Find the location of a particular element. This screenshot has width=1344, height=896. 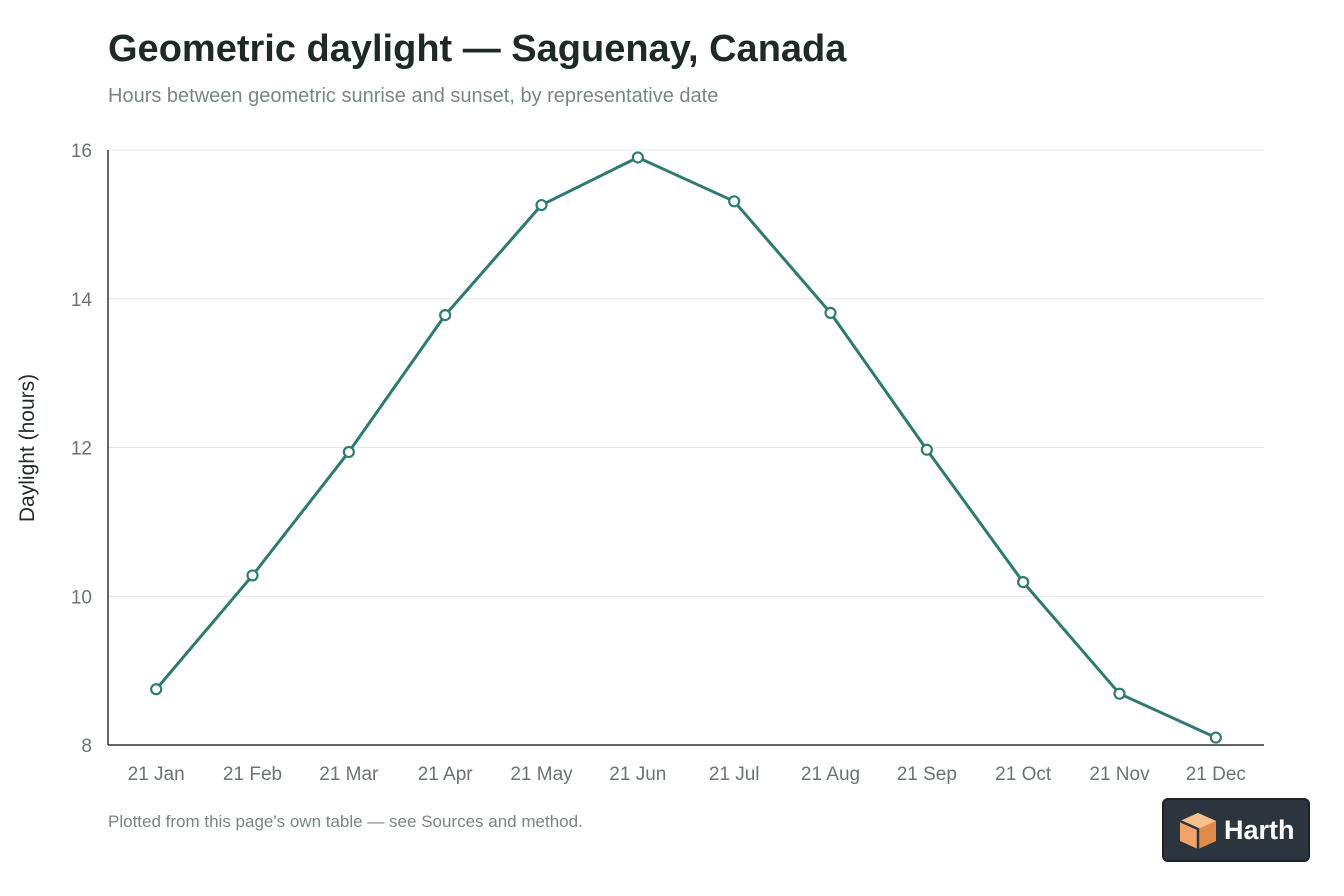

x-tick-label: 21 Nov is located at coordinates (1119, 774).